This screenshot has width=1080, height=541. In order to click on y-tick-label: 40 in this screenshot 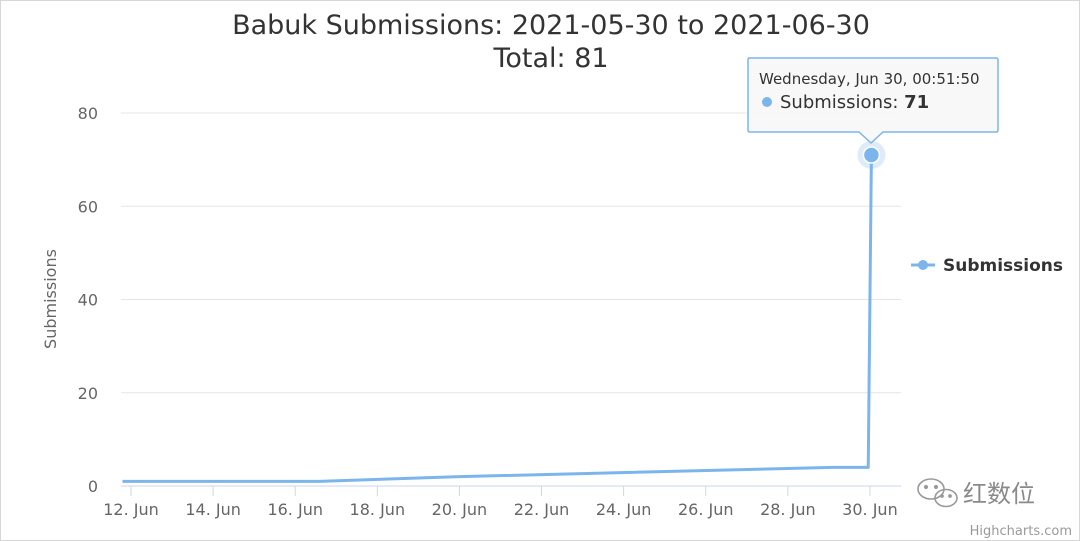, I will do `click(88, 300)`.